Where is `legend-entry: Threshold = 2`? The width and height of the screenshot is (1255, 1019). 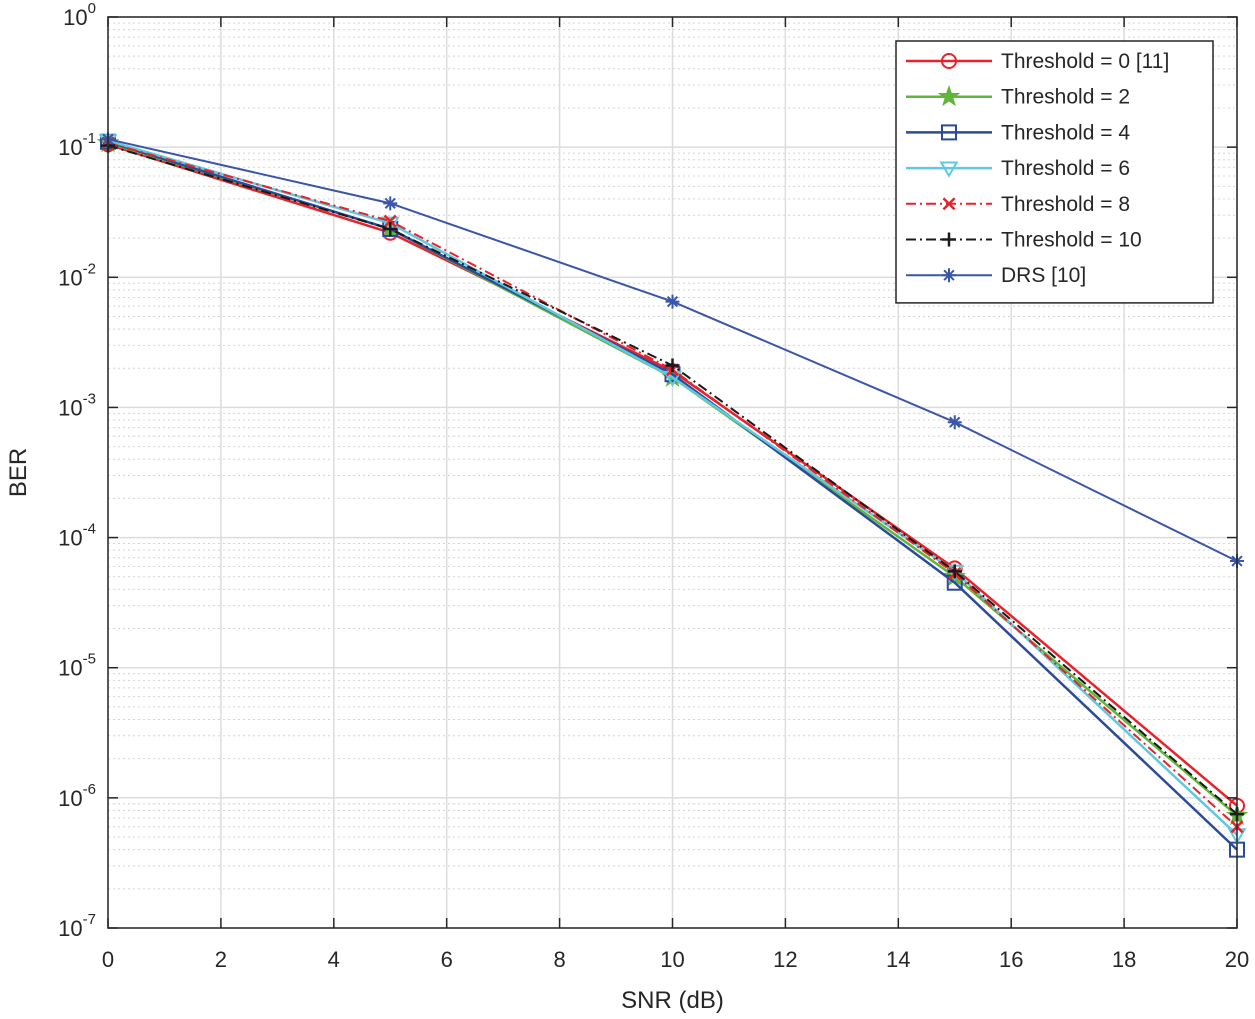
legend-entry: Threshold = 2 is located at coordinates (1018, 97).